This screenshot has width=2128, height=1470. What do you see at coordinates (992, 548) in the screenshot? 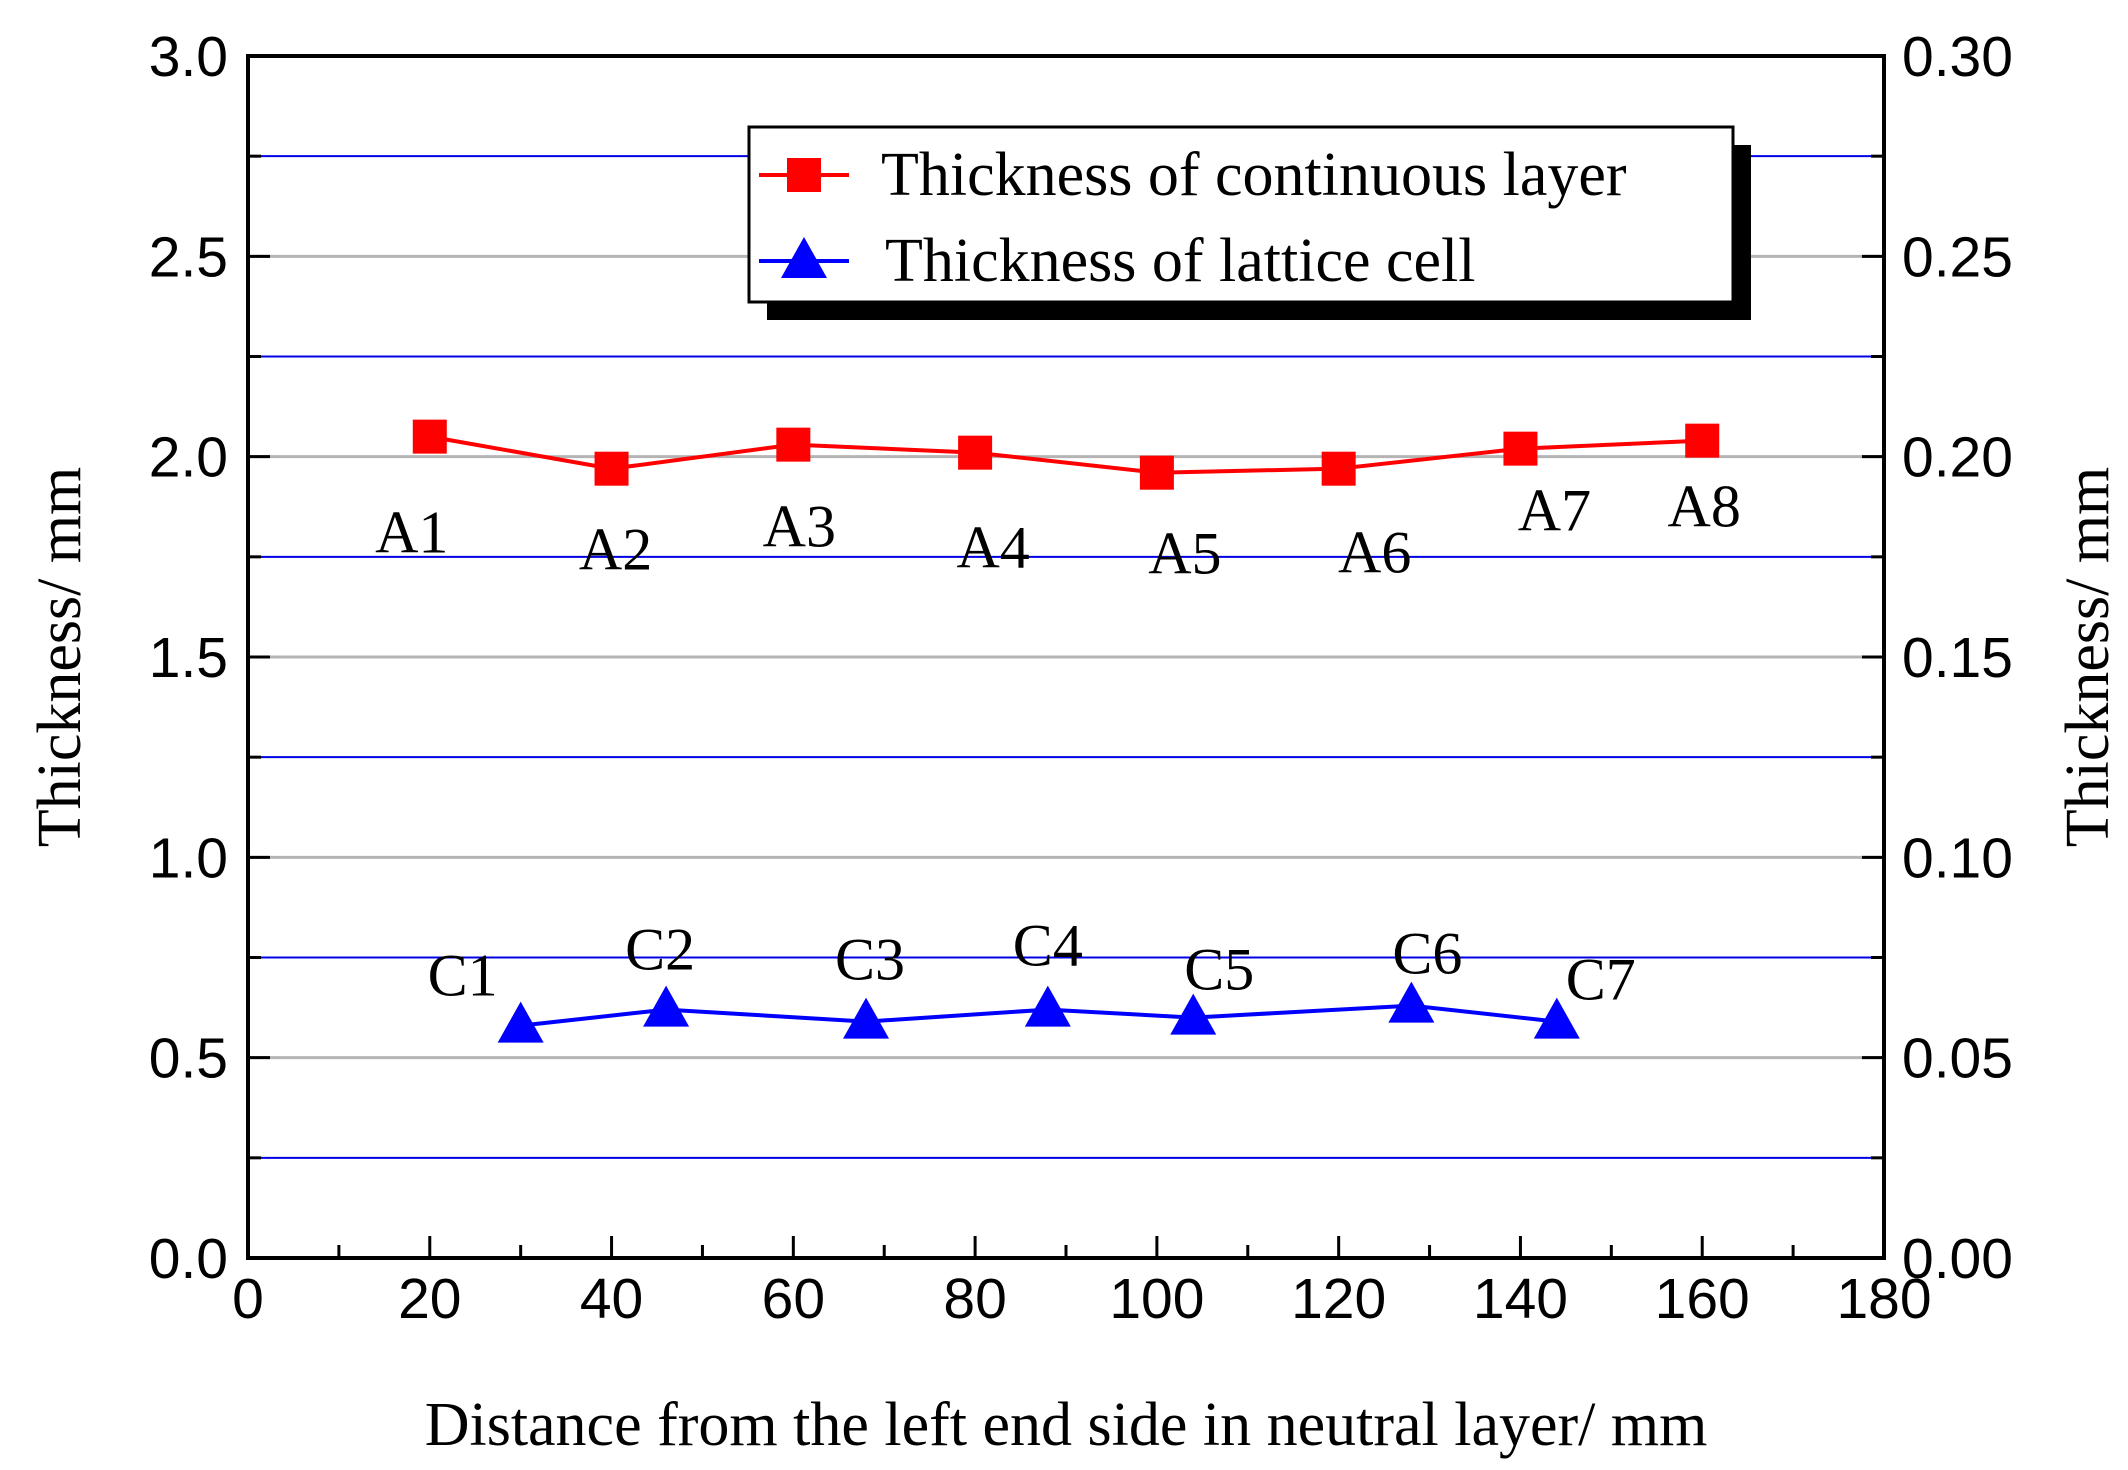
I see `continuous-layer-point-label: A4` at bounding box center [992, 548].